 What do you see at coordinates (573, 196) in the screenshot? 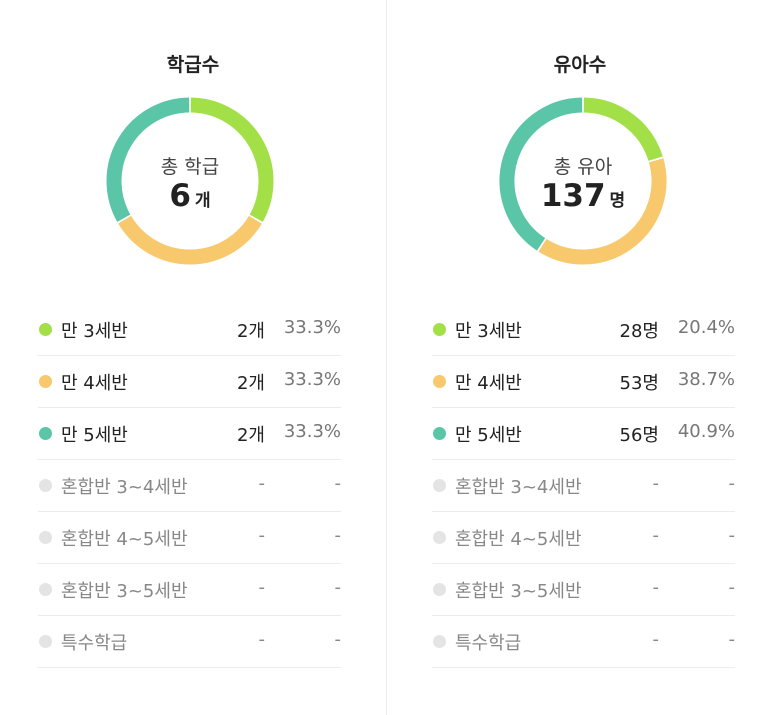
I see `child-count-total-value: 137` at bounding box center [573, 196].